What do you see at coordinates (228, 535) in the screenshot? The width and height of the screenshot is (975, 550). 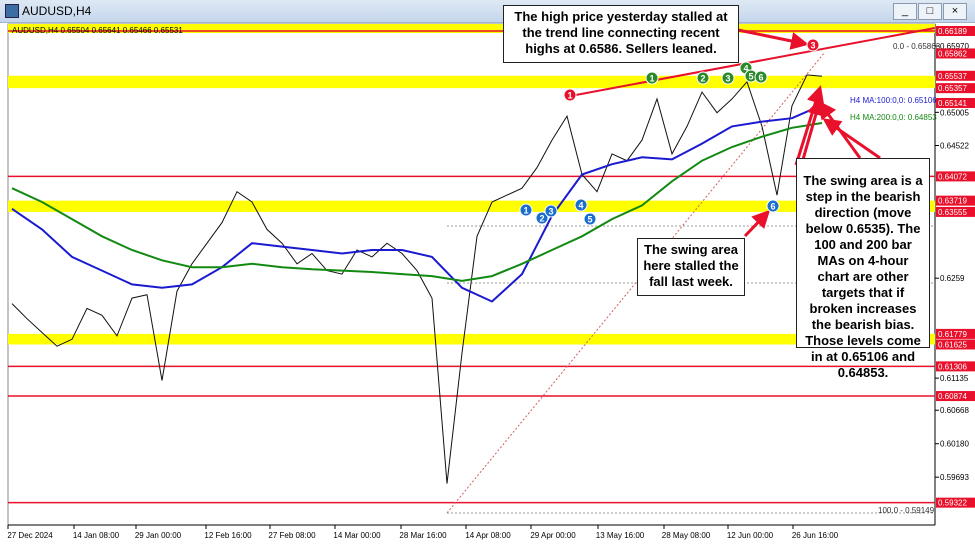 I see `x-tick-label: 12 Feb 16:00` at bounding box center [228, 535].